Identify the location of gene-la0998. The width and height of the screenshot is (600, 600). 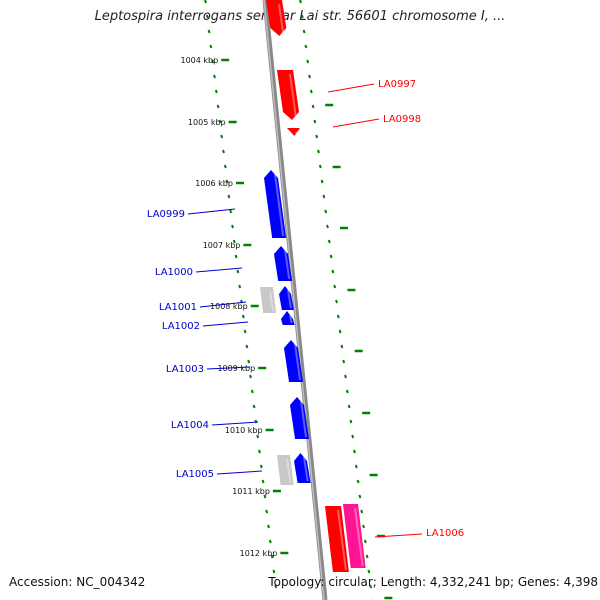
(293, 132).